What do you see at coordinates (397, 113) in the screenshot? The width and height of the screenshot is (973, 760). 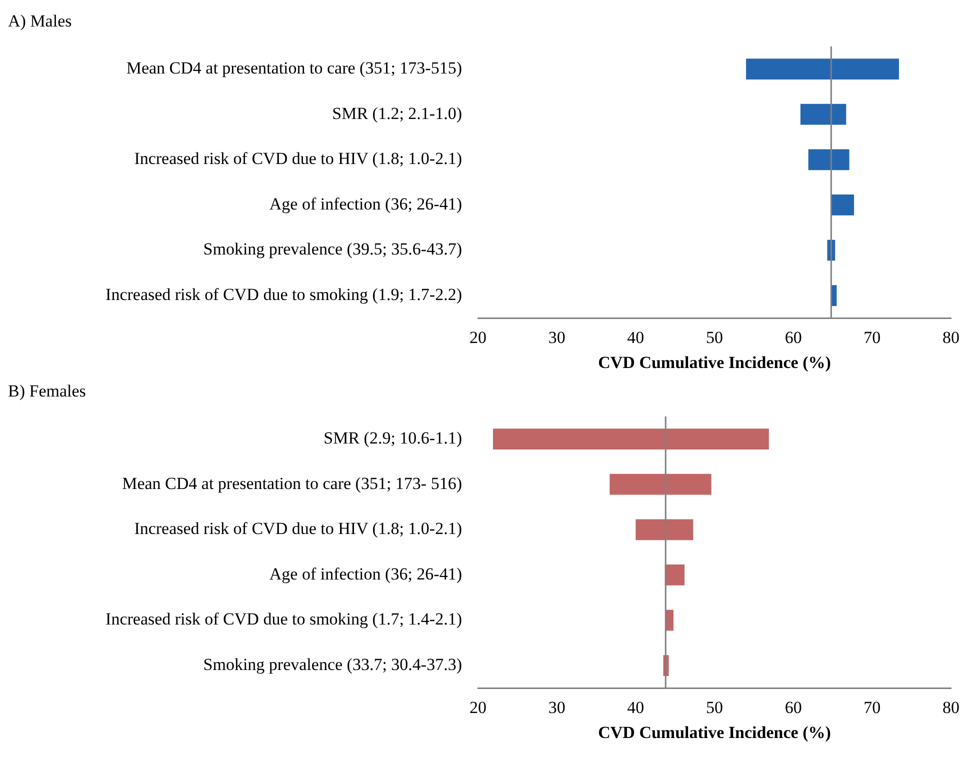 I see `y-tick-label: SMR (1.2; 2.1-1.0)` at bounding box center [397, 113].